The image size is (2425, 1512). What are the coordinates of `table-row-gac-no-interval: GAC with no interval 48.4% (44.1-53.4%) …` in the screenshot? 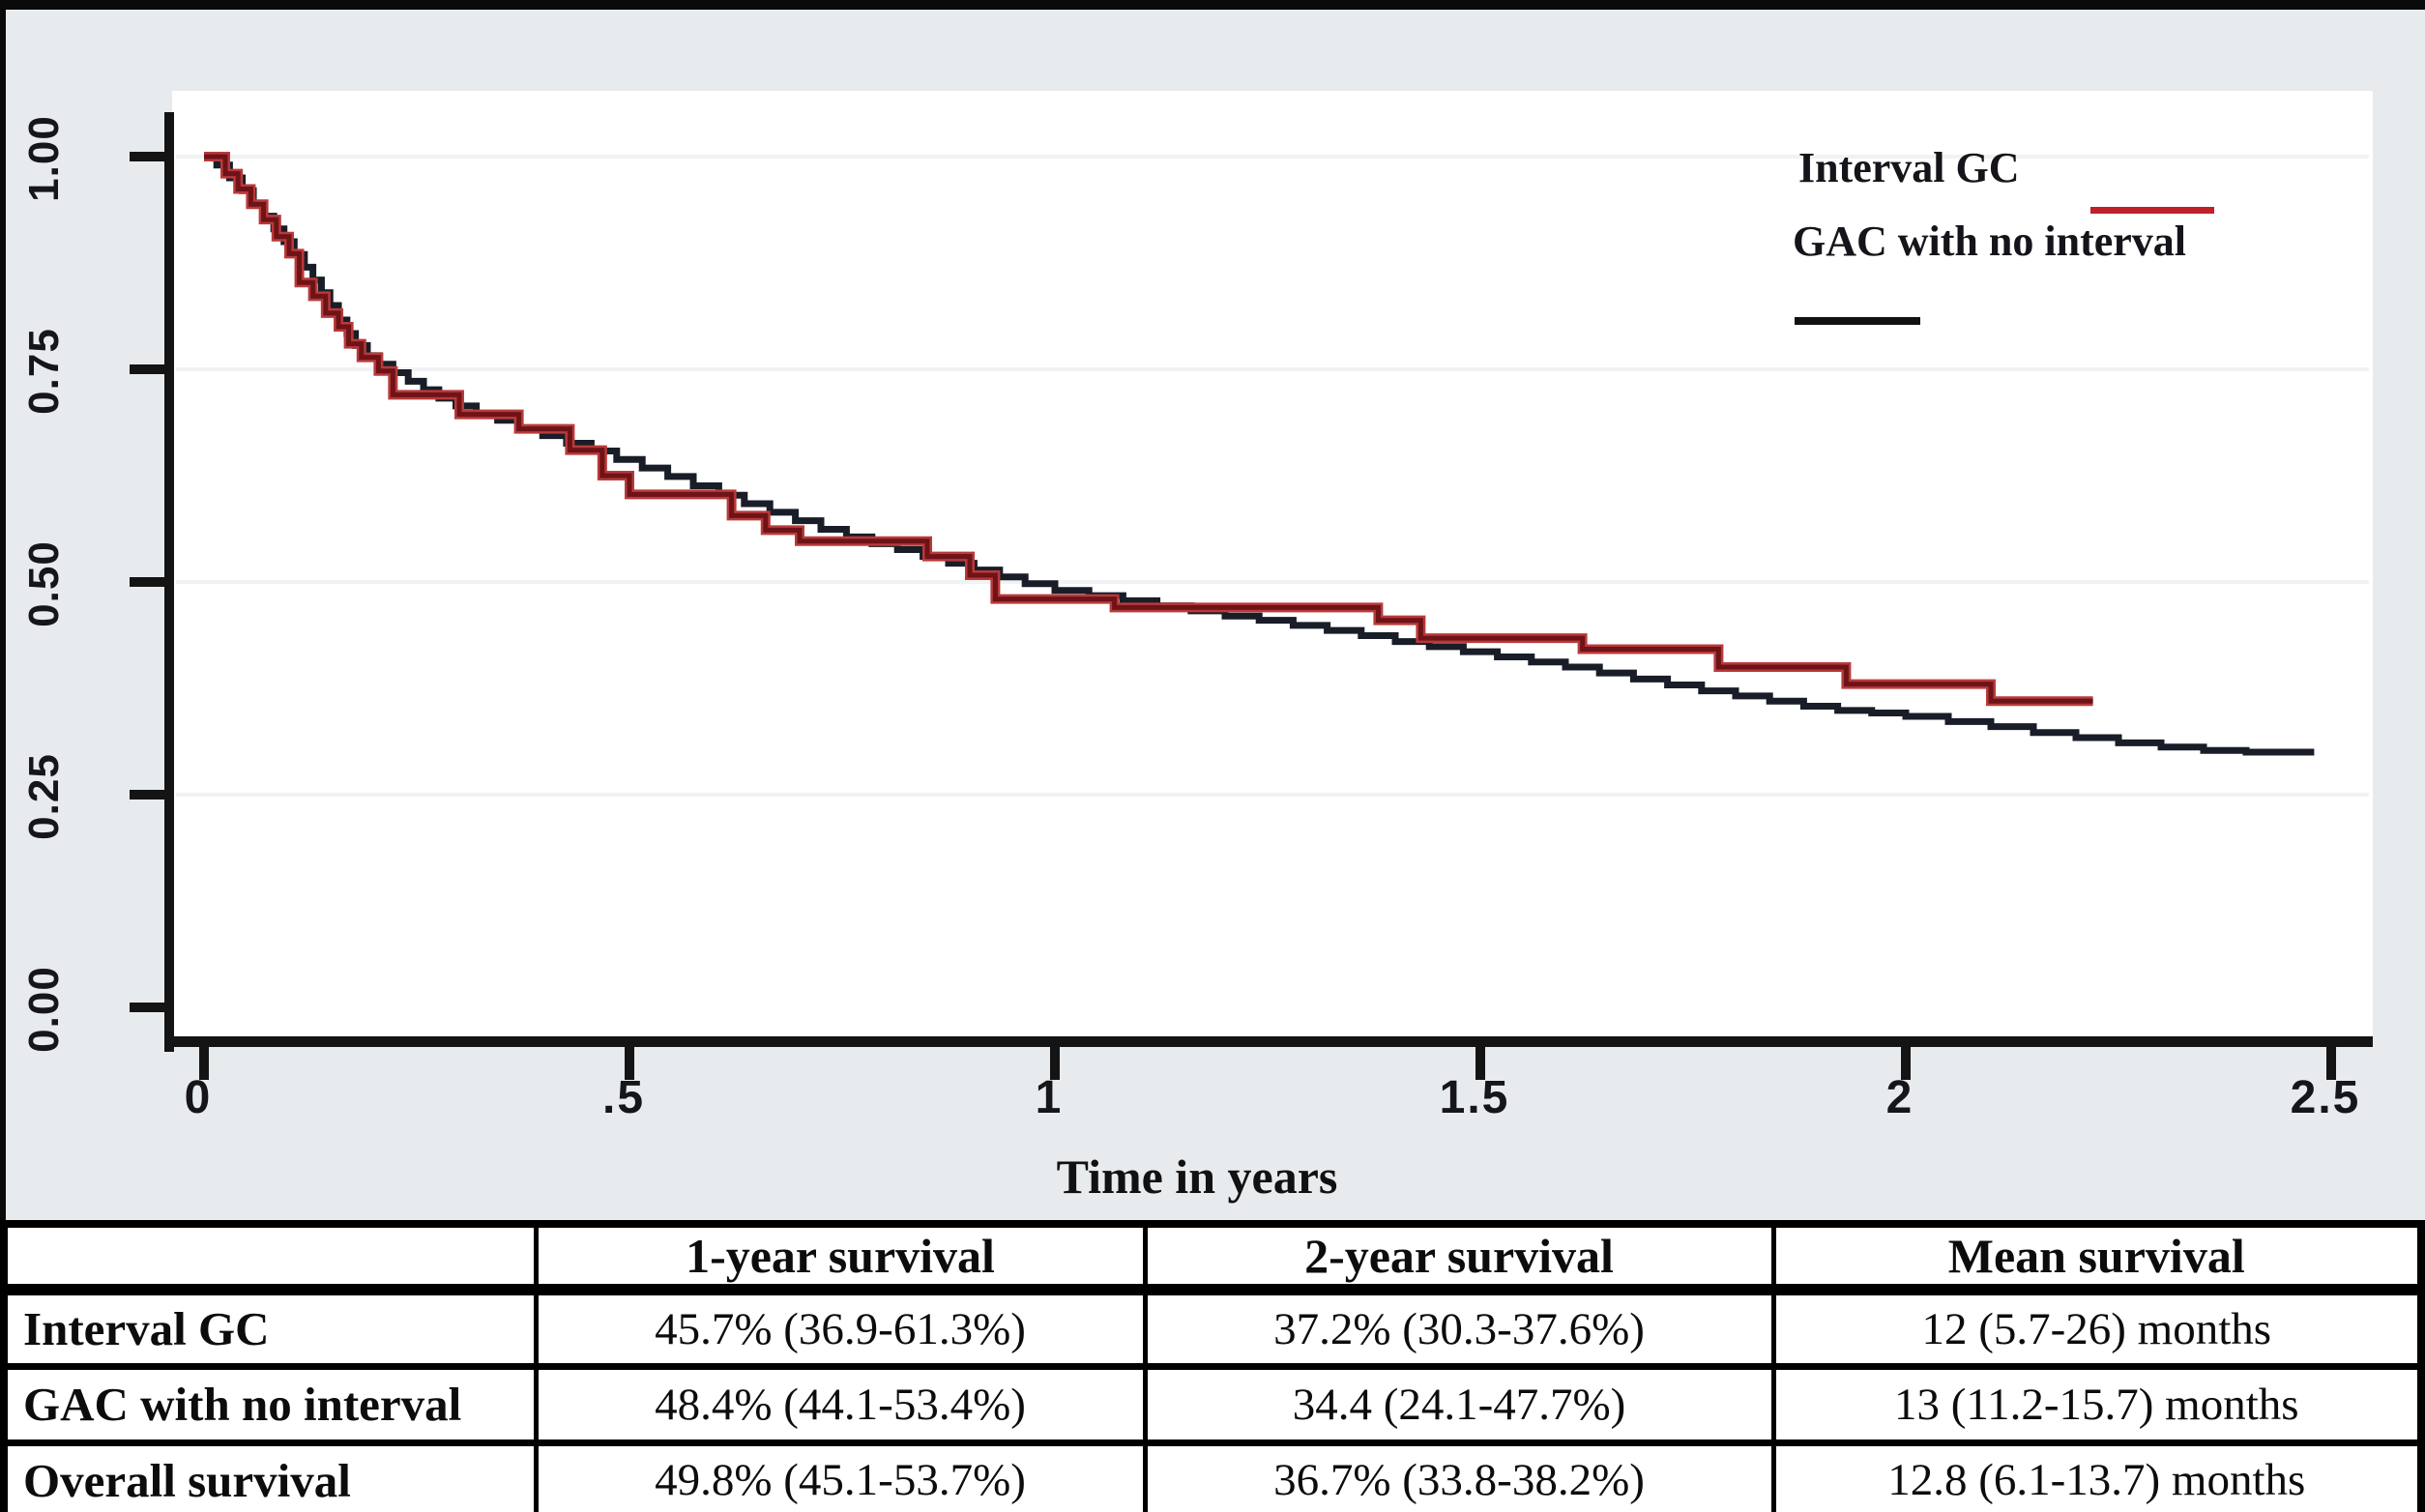 It's located at (1212, 1404).